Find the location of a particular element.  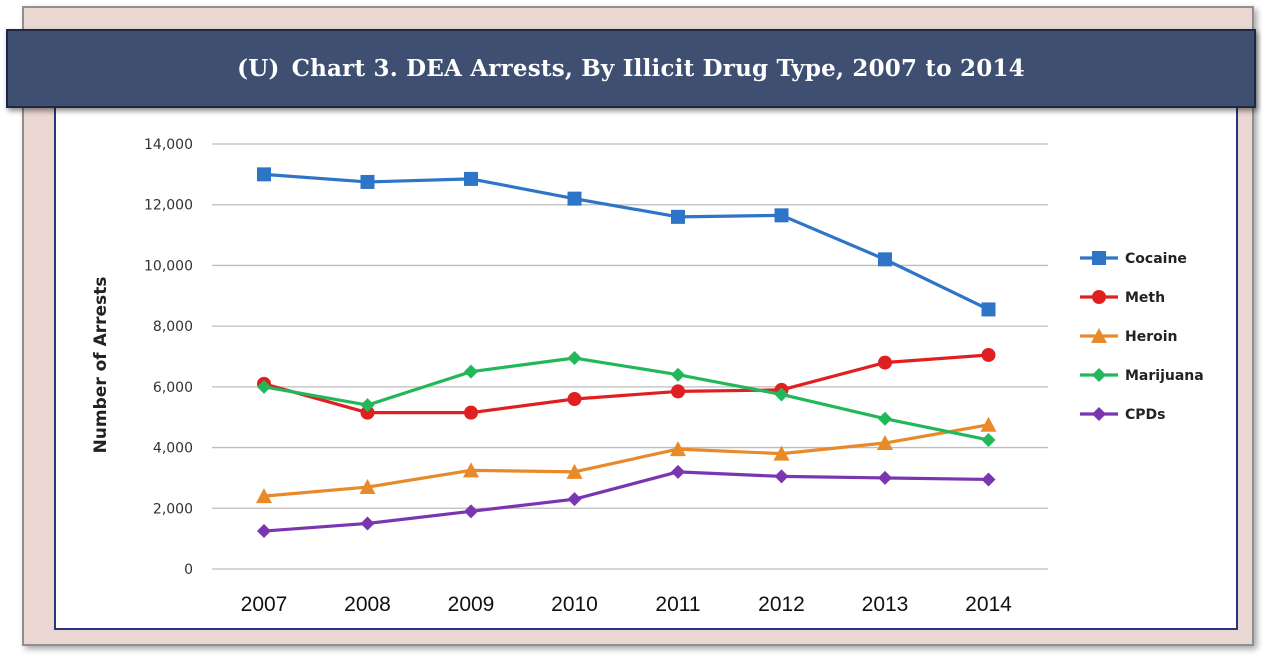

legend-item-cocaine: Cocaine is located at coordinates (1133, 259).